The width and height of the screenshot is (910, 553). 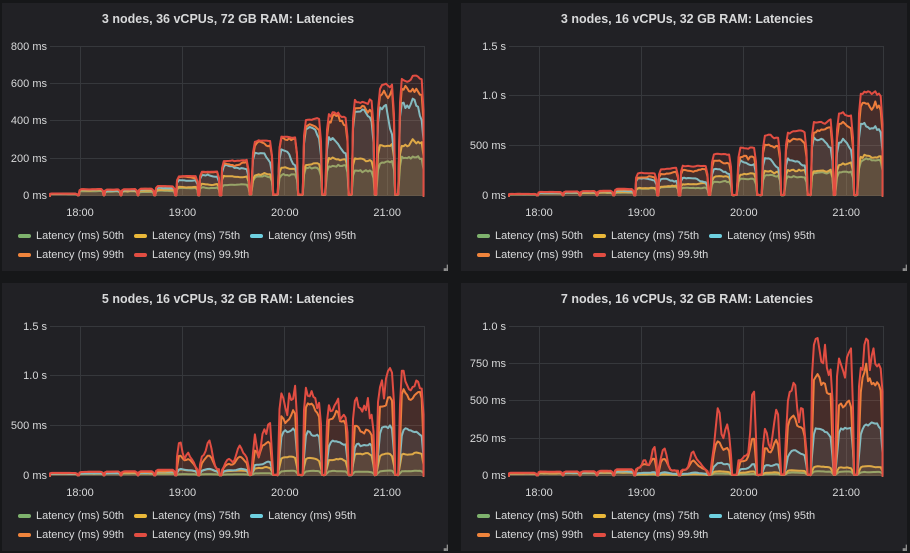 I want to click on svg-text: 250 ms, so click(x=488, y=439).